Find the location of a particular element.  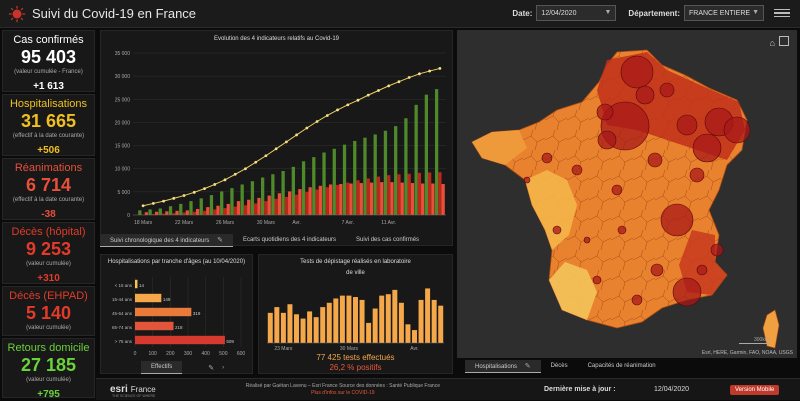

esri-logo: esri France is located at coordinates (133, 389).